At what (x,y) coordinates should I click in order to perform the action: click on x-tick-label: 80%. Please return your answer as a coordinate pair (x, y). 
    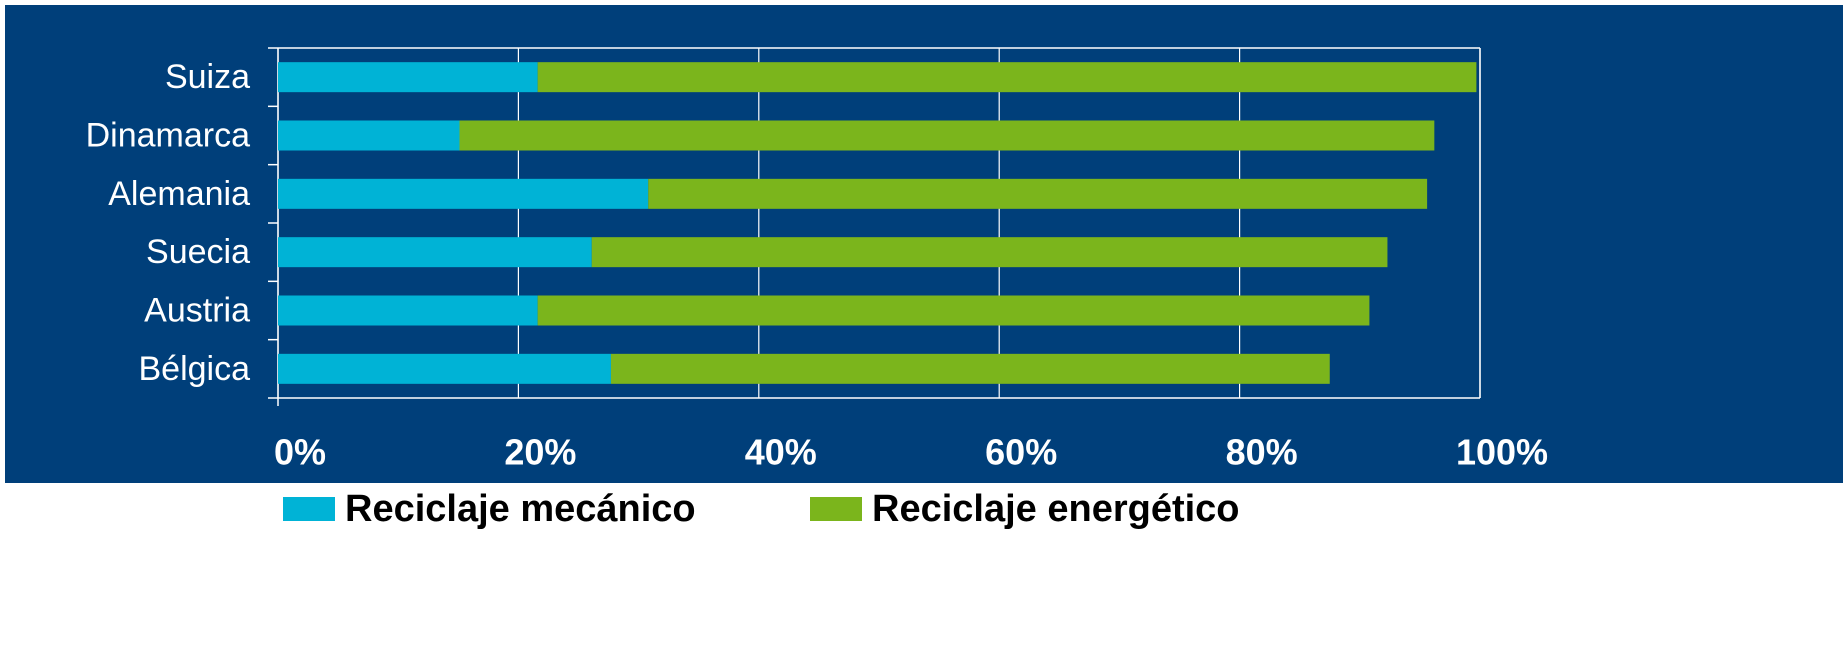
    Looking at the image, I should click on (1262, 452).